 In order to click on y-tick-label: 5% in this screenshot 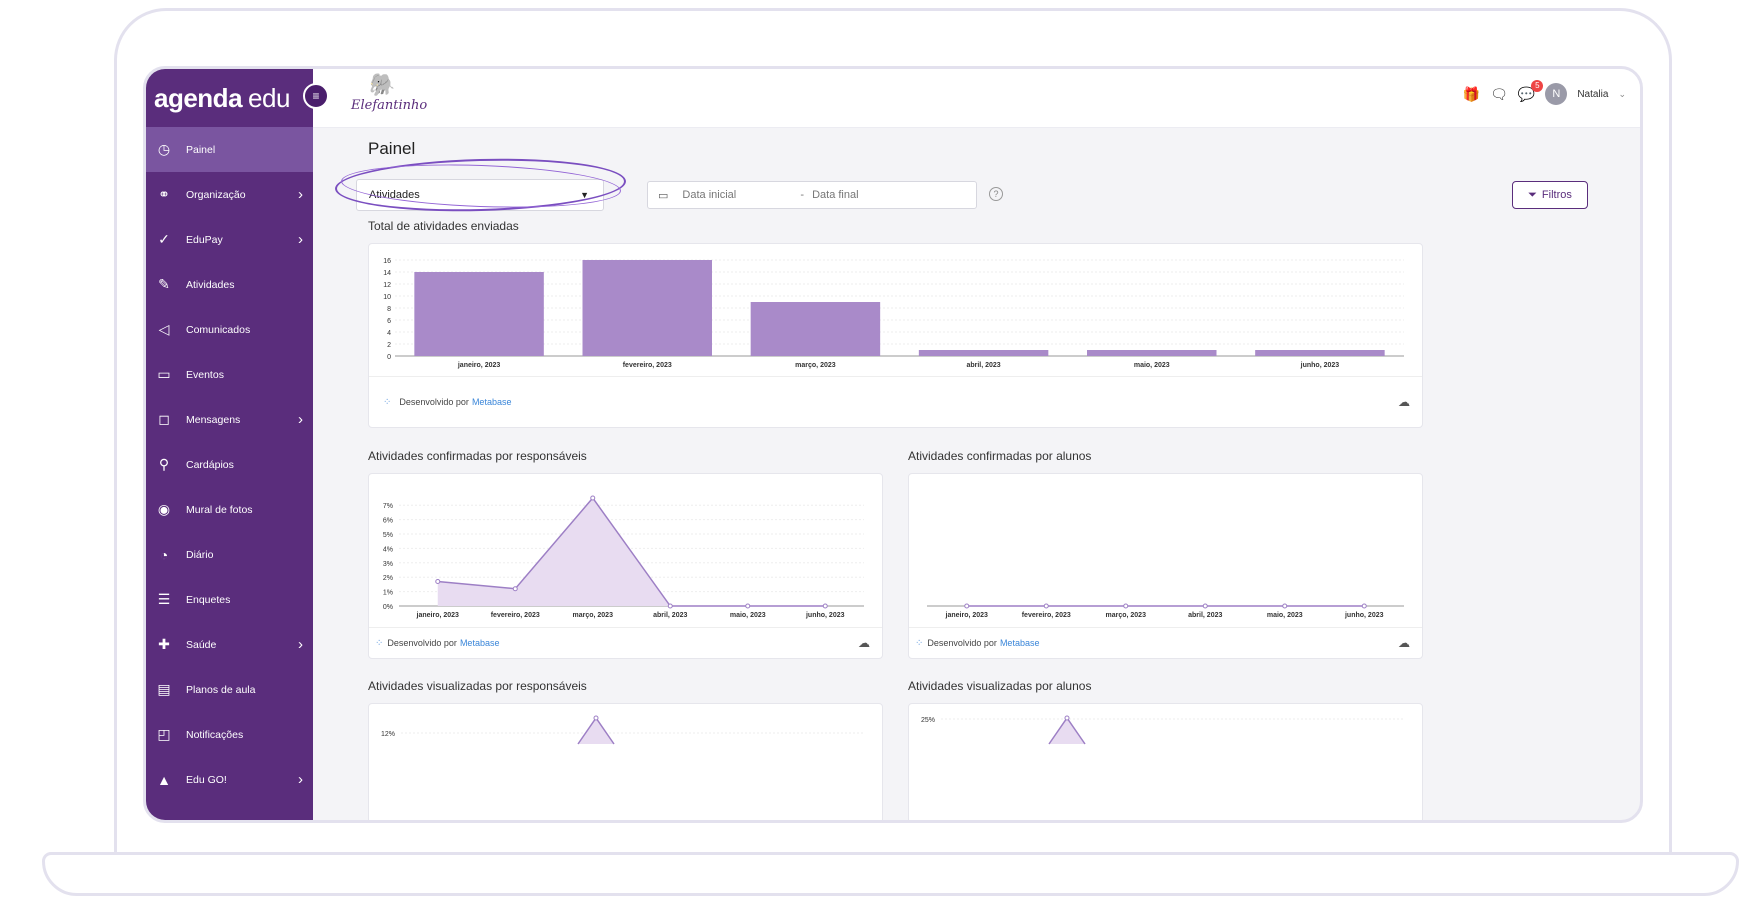, I will do `click(388, 535)`.